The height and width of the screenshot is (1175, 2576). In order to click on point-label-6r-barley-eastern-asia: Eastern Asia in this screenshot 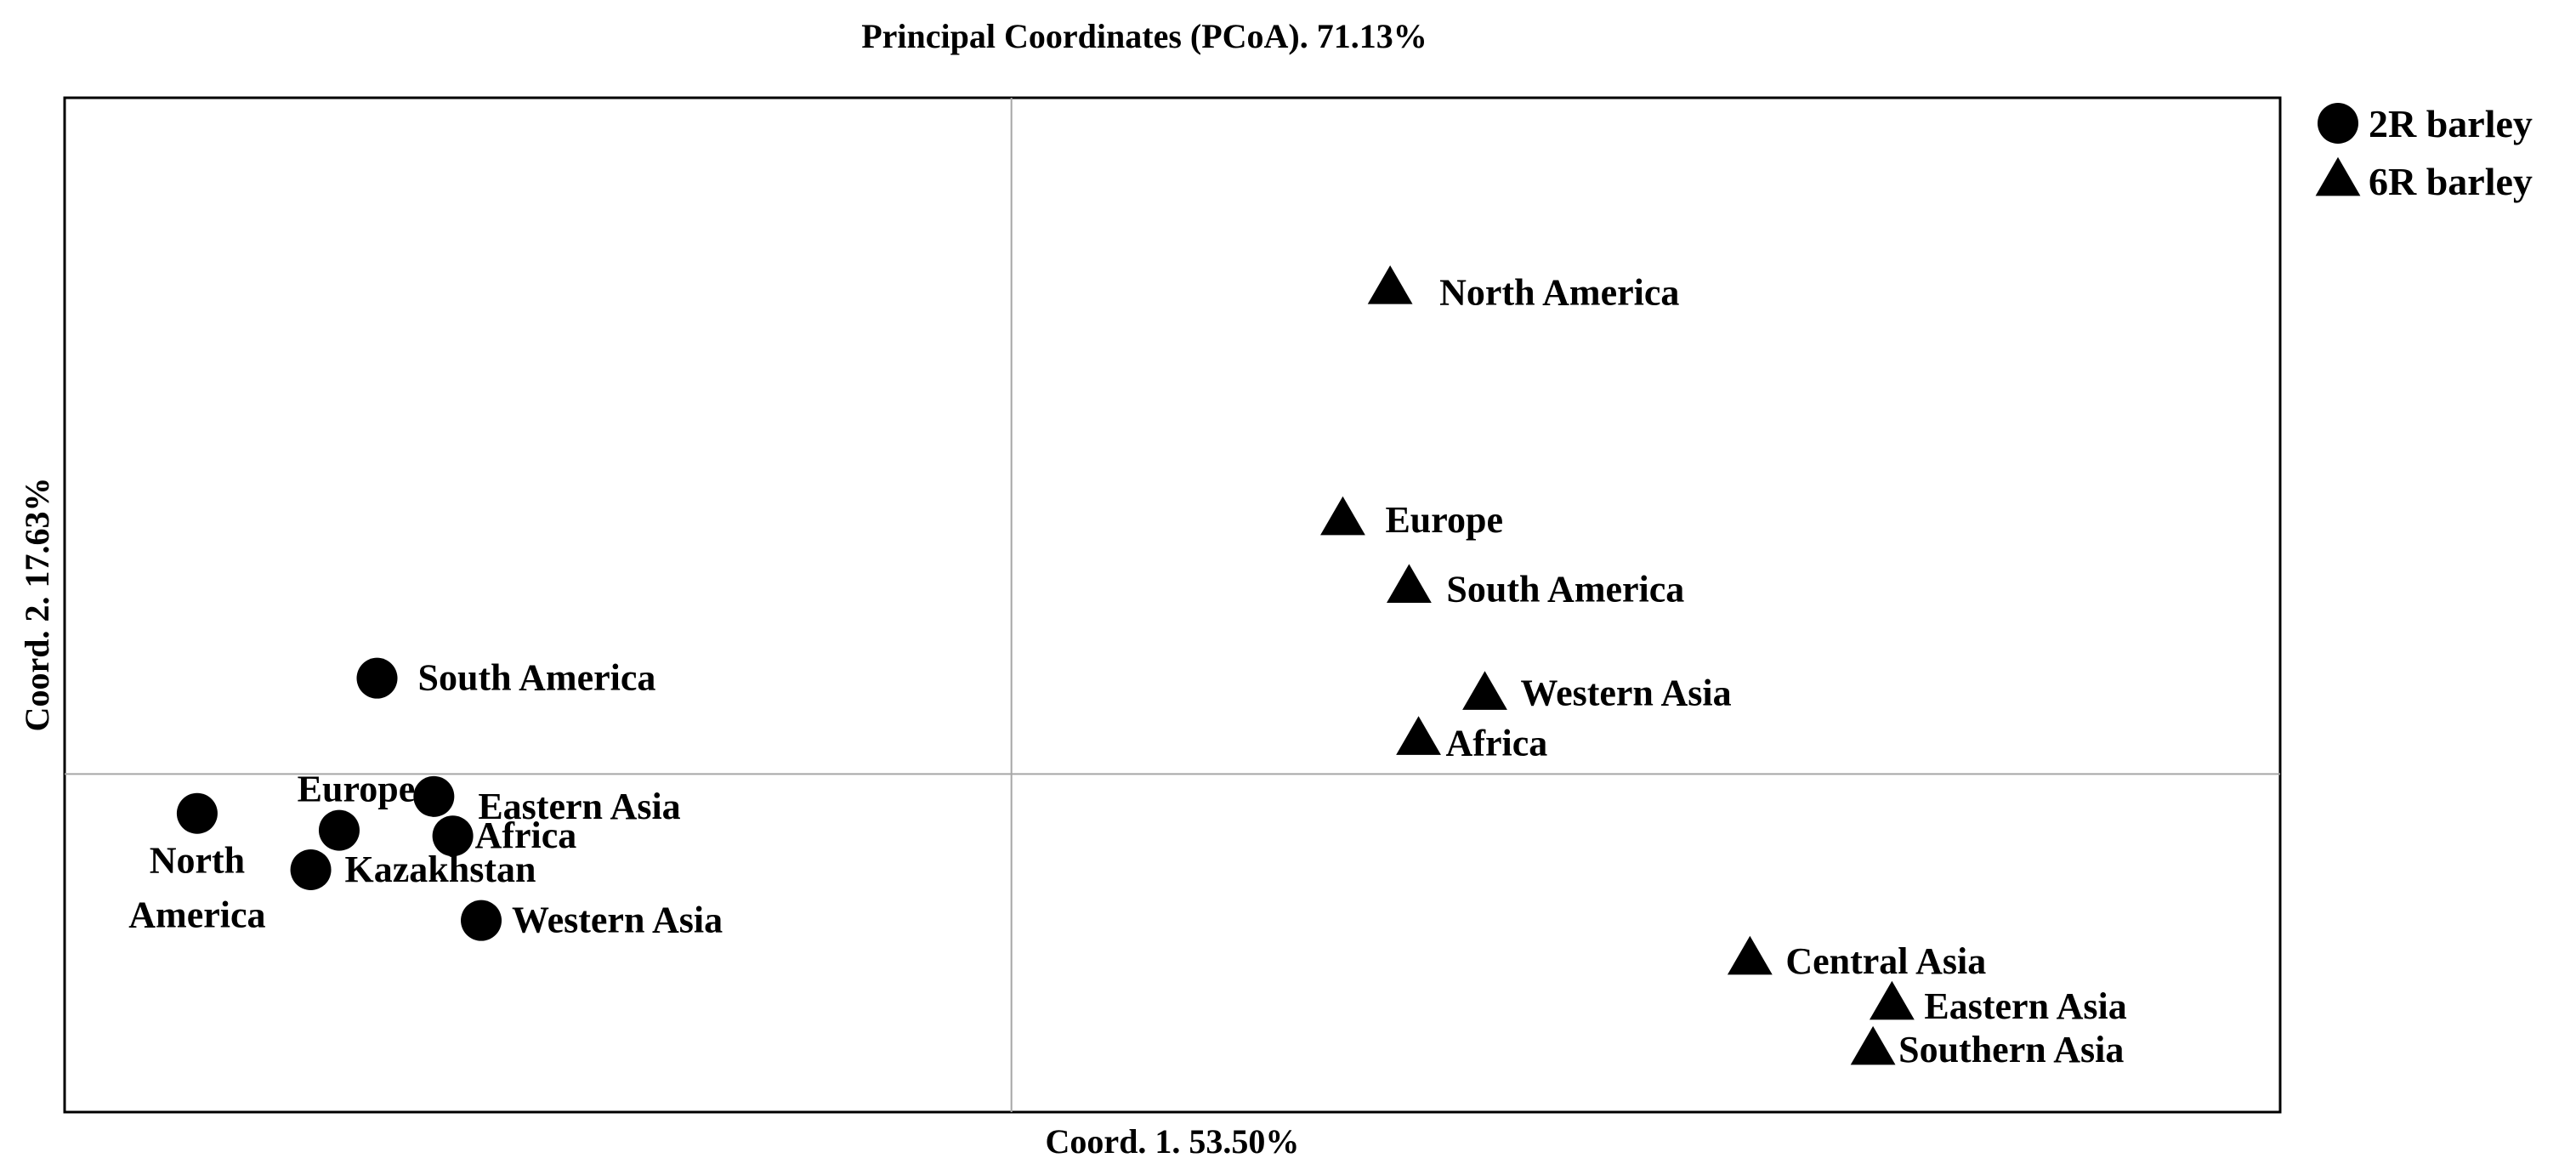, I will do `click(2025, 1006)`.